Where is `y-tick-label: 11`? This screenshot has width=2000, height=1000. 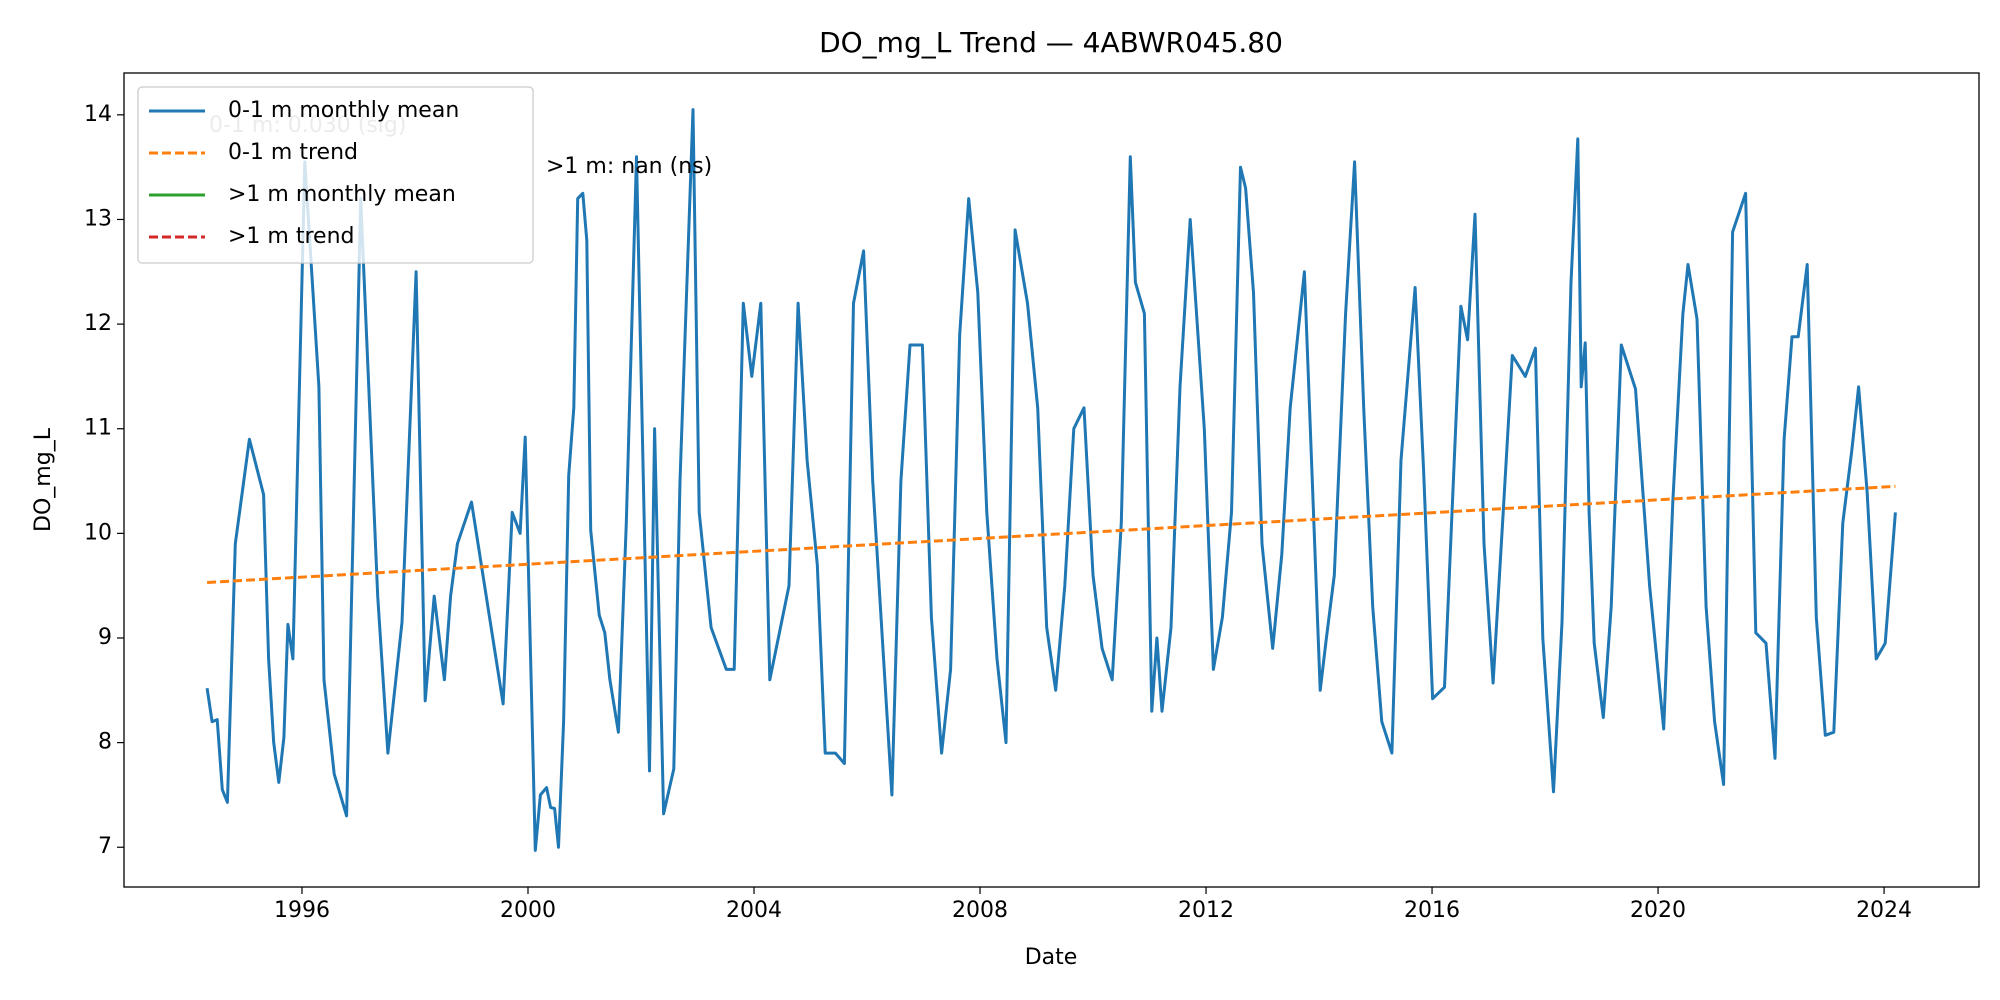
y-tick-label: 11 is located at coordinates (98, 428).